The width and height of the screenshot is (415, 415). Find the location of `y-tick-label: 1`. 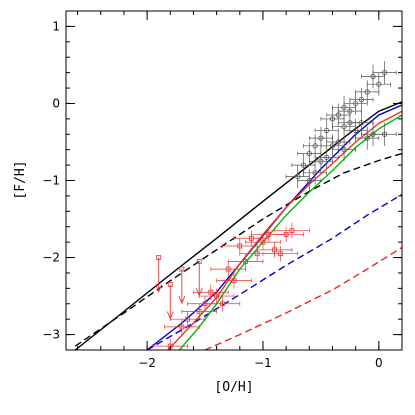

y-tick-label: 1 is located at coordinates (56, 26).